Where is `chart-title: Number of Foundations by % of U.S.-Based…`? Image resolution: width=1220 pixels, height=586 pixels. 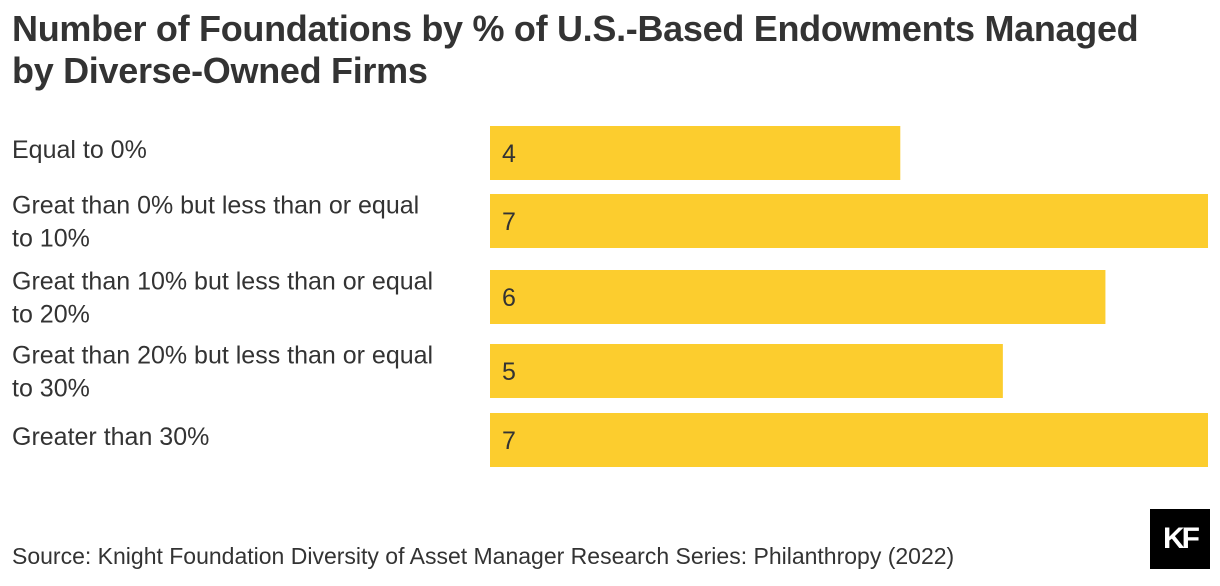 chart-title: Number of Foundations by % of U.S.-Based… is located at coordinates (575, 49).